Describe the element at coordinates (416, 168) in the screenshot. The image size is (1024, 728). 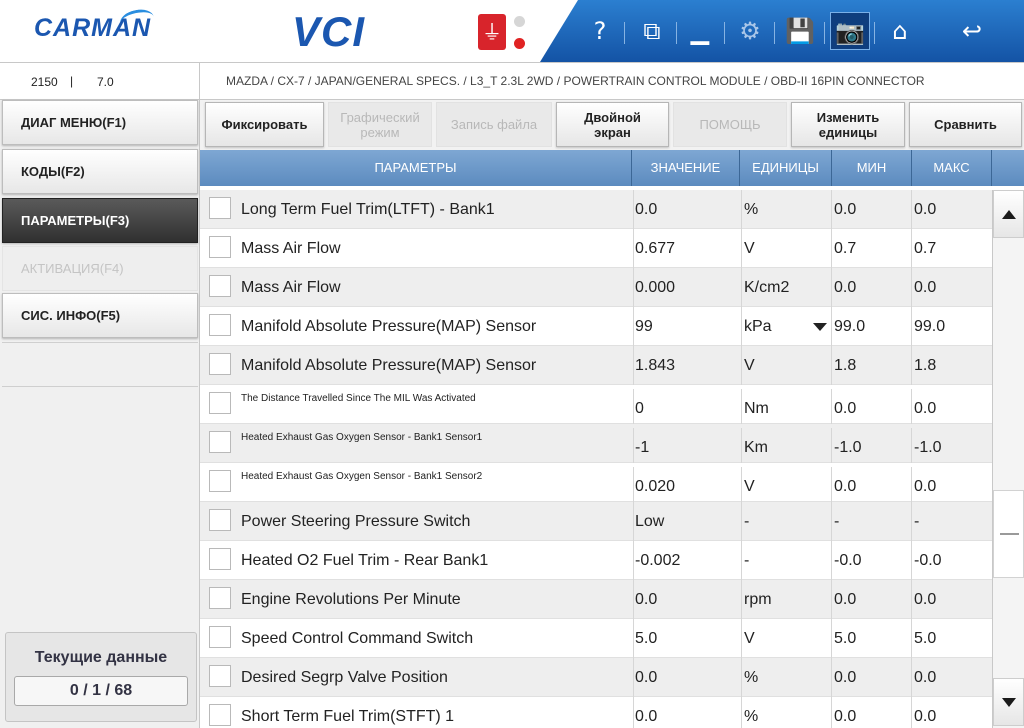
I see `header-parameters: ПАРАМЕТРЫ` at that location.